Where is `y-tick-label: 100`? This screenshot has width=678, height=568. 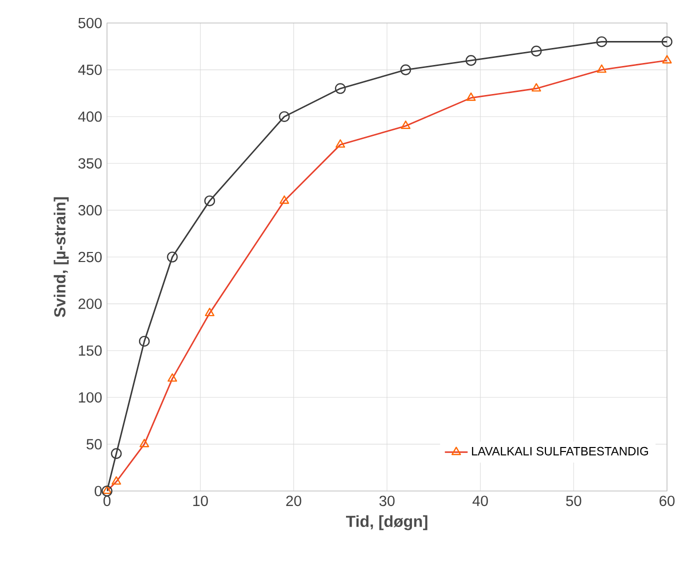 y-tick-label: 100 is located at coordinates (90, 397).